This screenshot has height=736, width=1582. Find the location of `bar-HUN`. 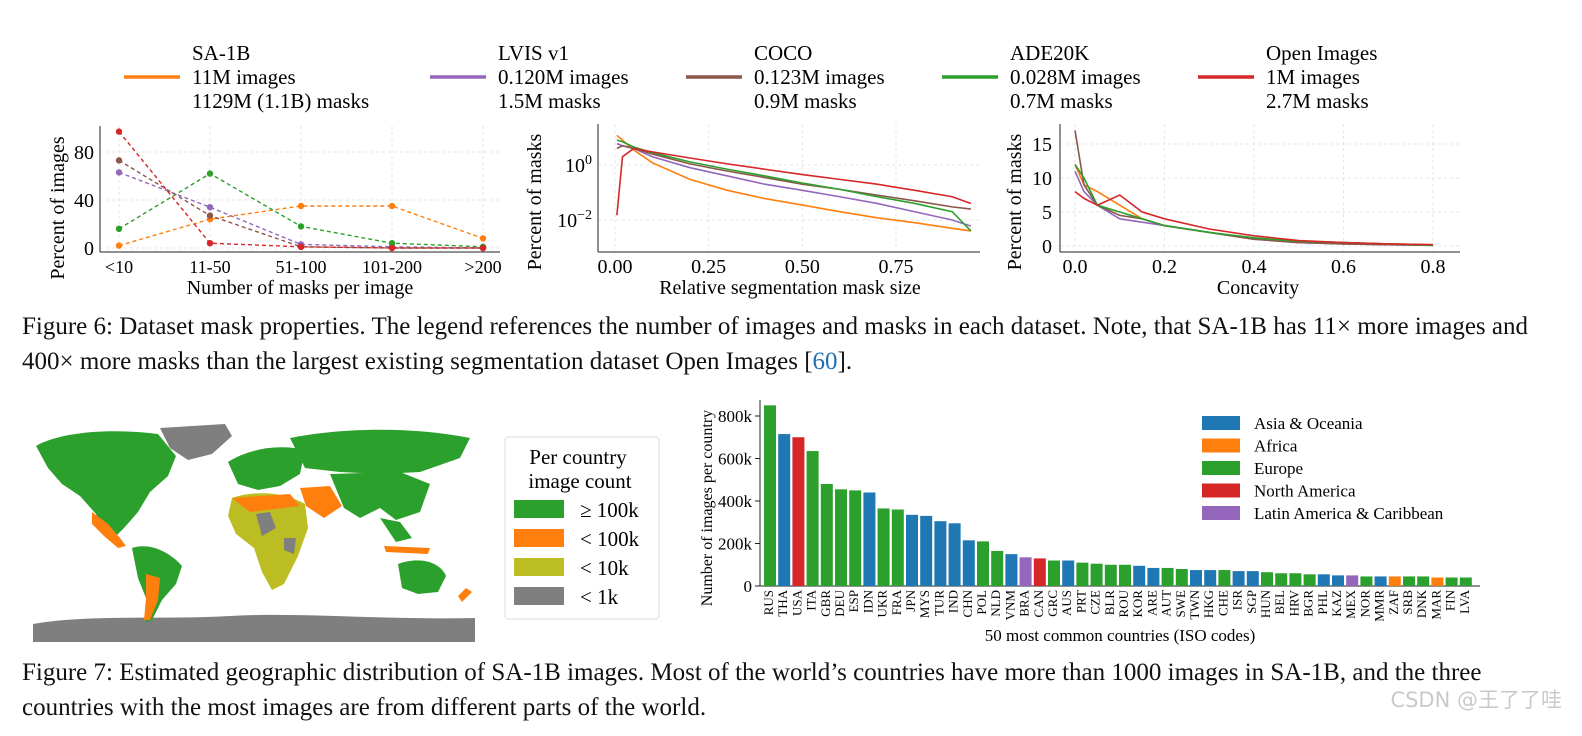

bar-HUN is located at coordinates (1267, 579).